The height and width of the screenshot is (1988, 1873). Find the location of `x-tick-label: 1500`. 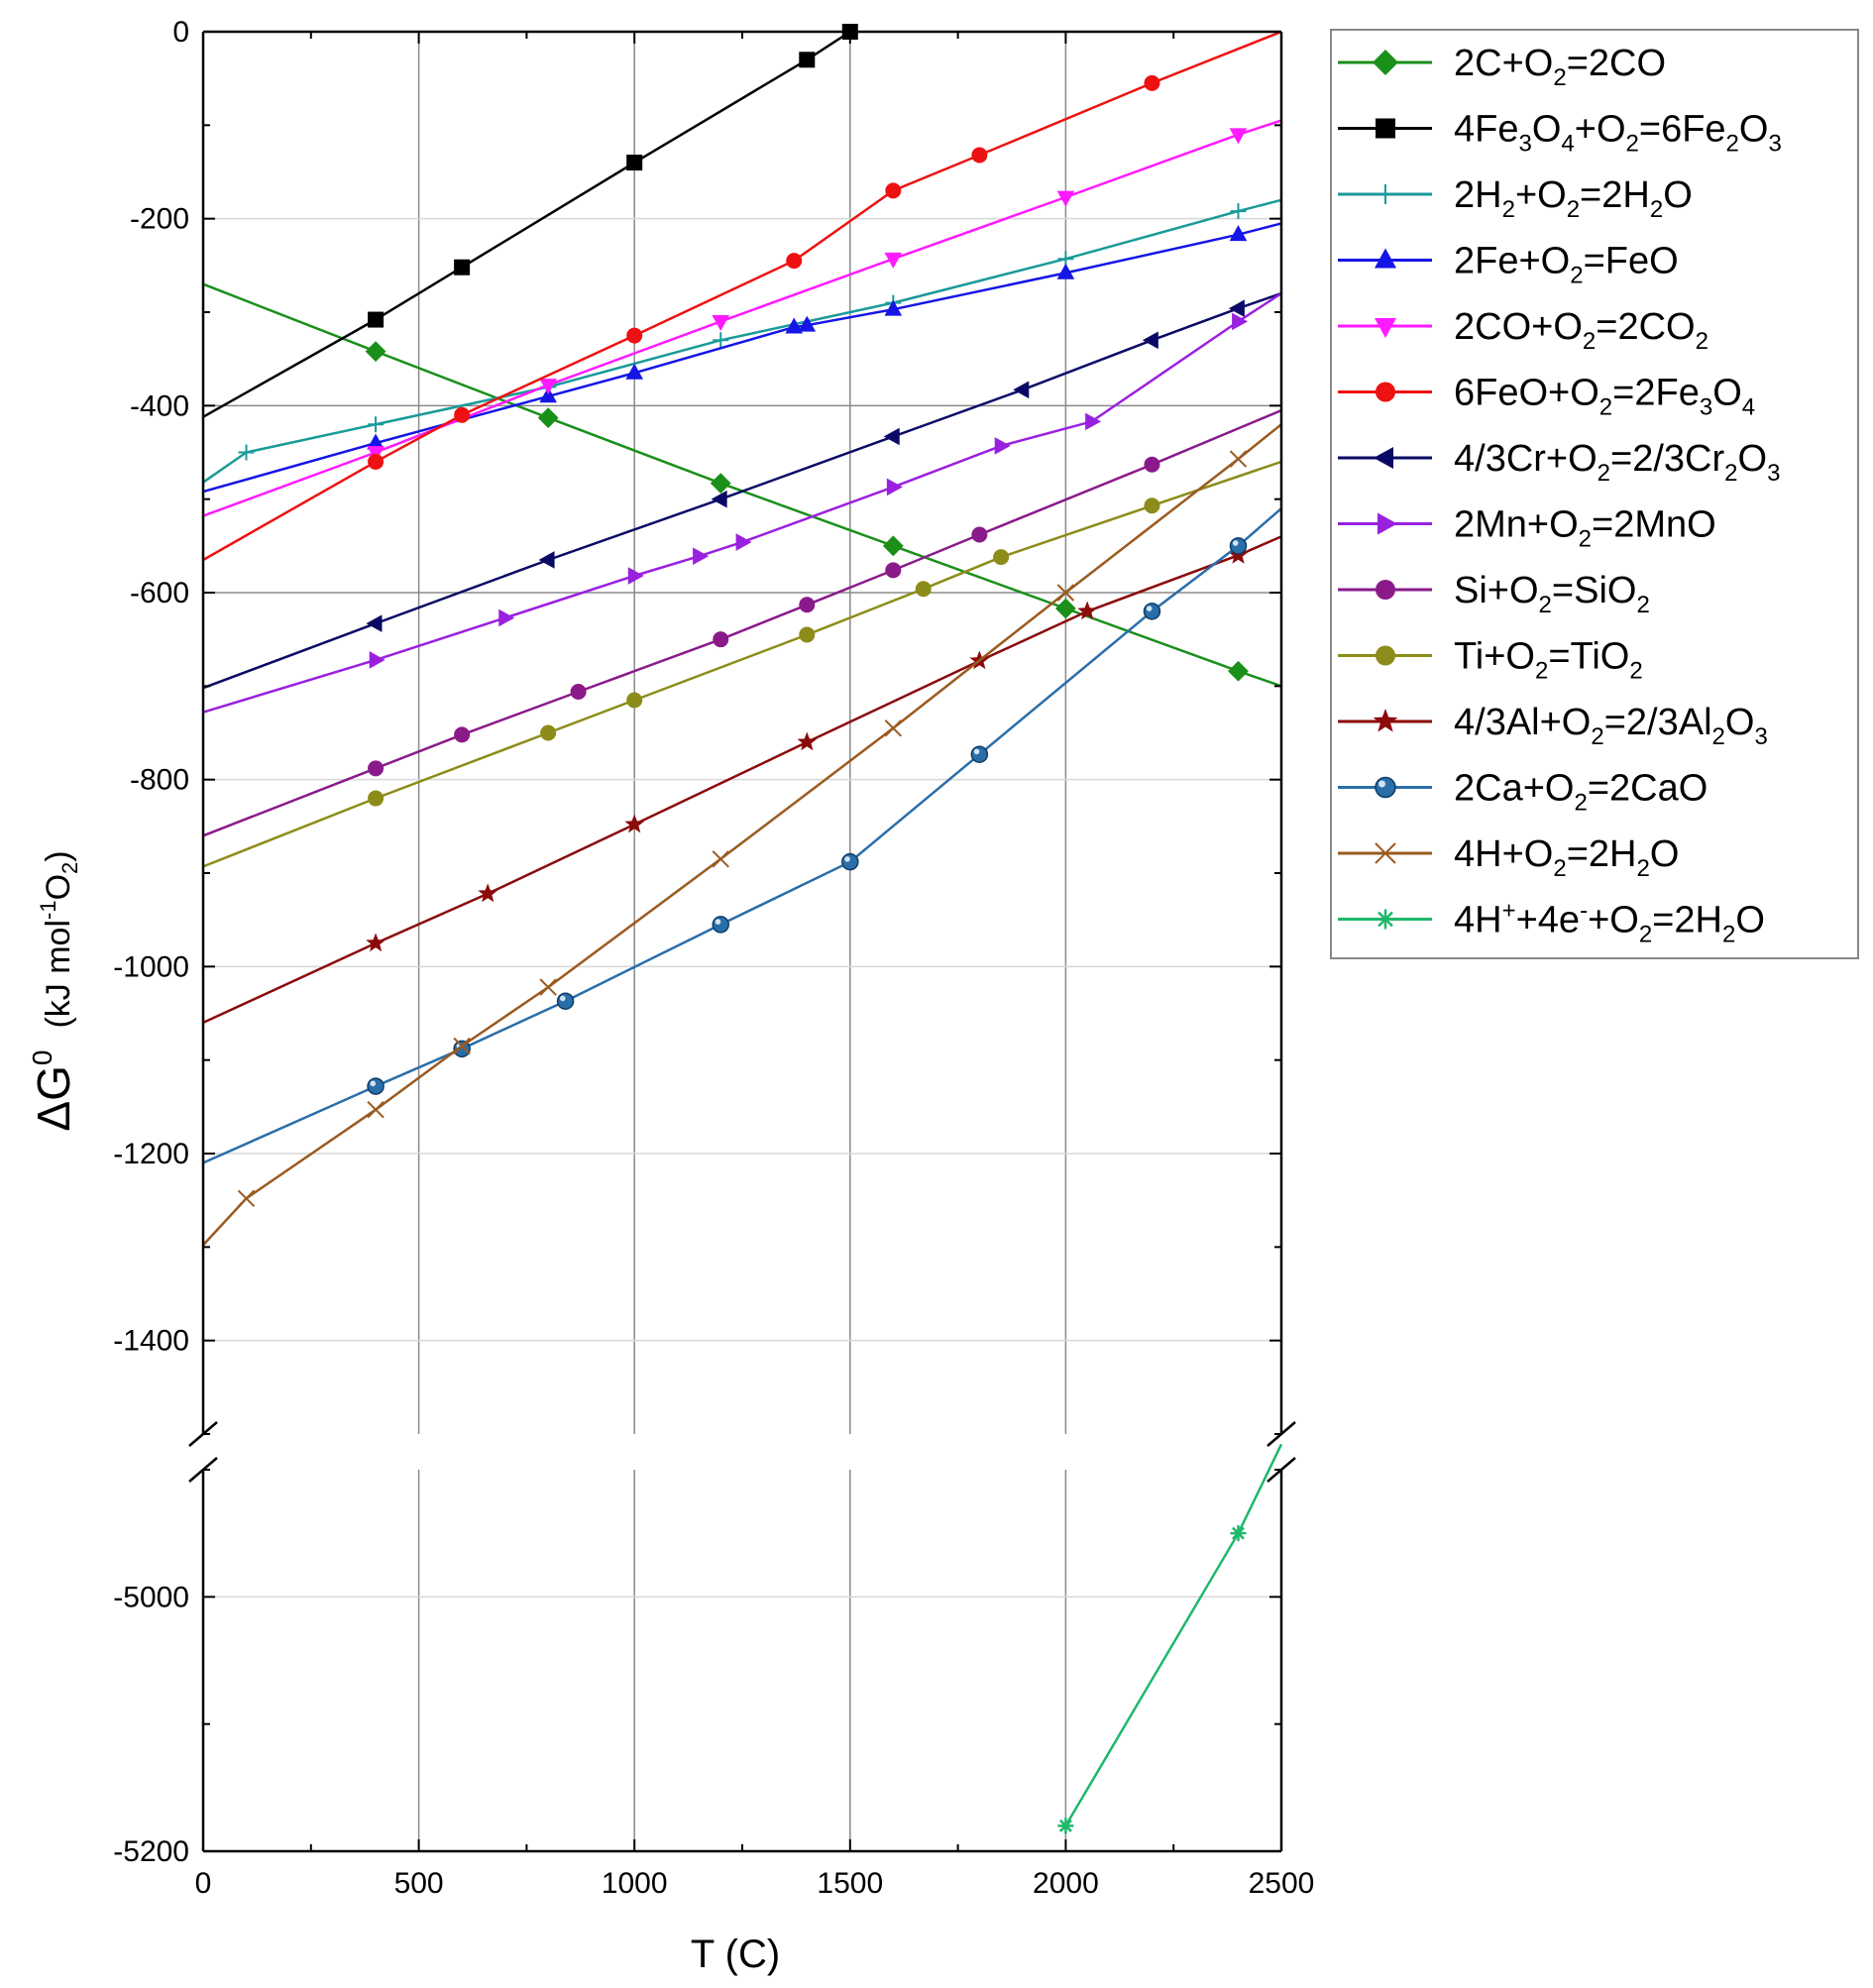

x-tick-label: 1500 is located at coordinates (850, 1883).